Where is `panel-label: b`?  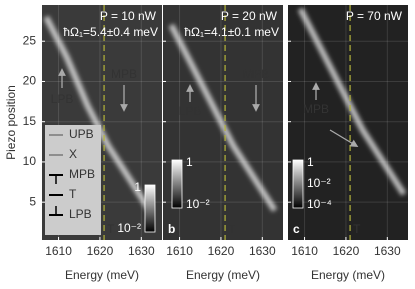
panel-label: b is located at coordinates (171, 229).